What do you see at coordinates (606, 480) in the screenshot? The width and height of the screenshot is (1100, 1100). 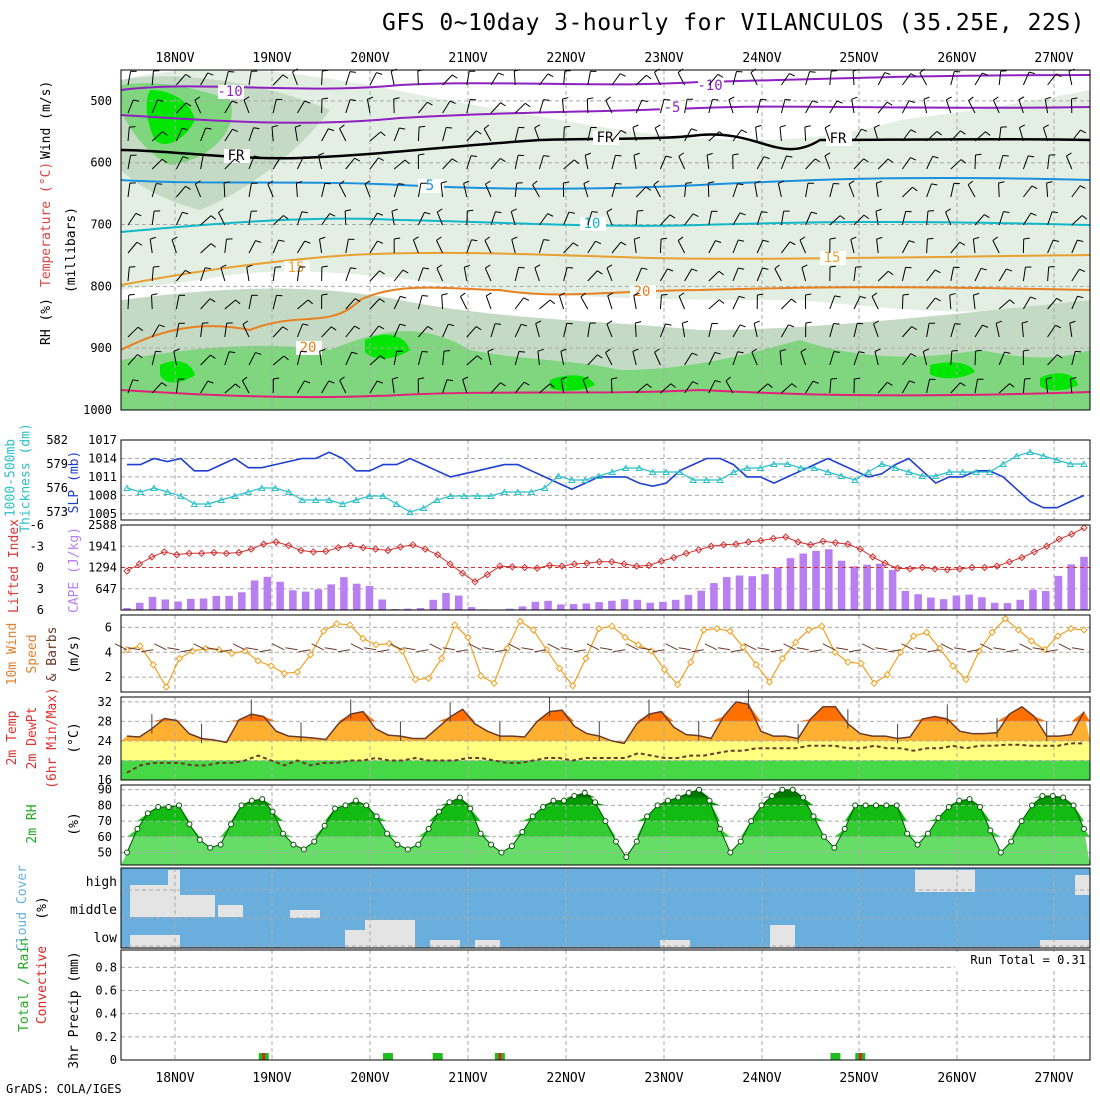 I see `slp-line` at bounding box center [606, 480].